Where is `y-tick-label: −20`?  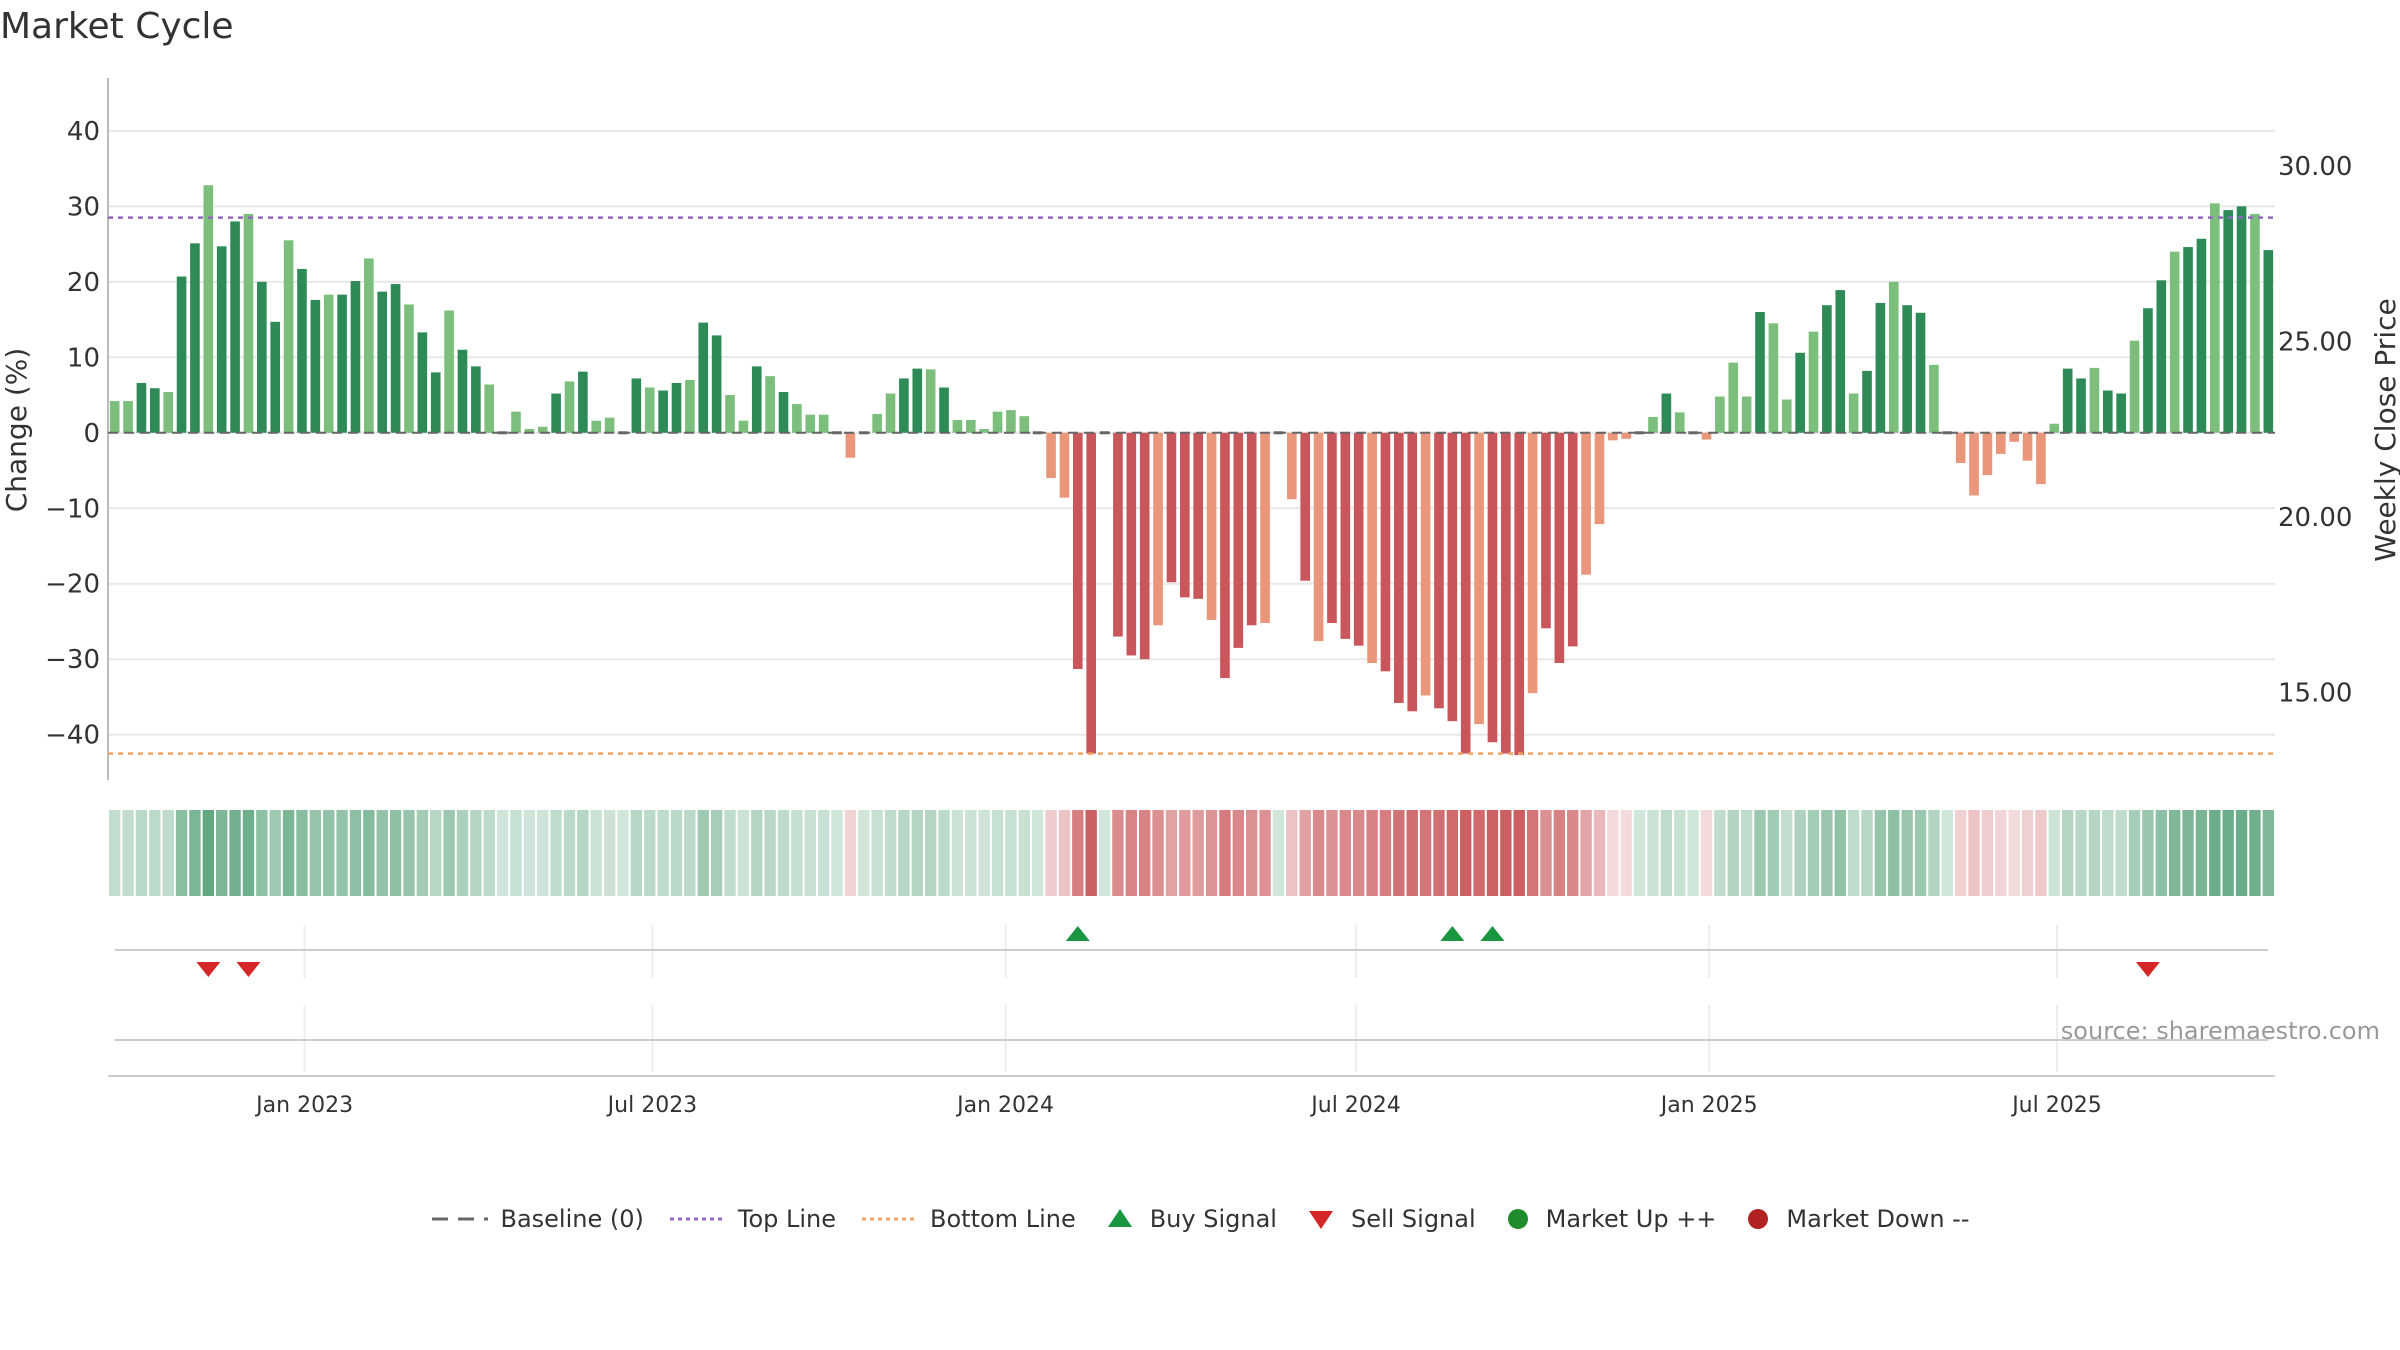 y-tick-label: −20 is located at coordinates (72, 585).